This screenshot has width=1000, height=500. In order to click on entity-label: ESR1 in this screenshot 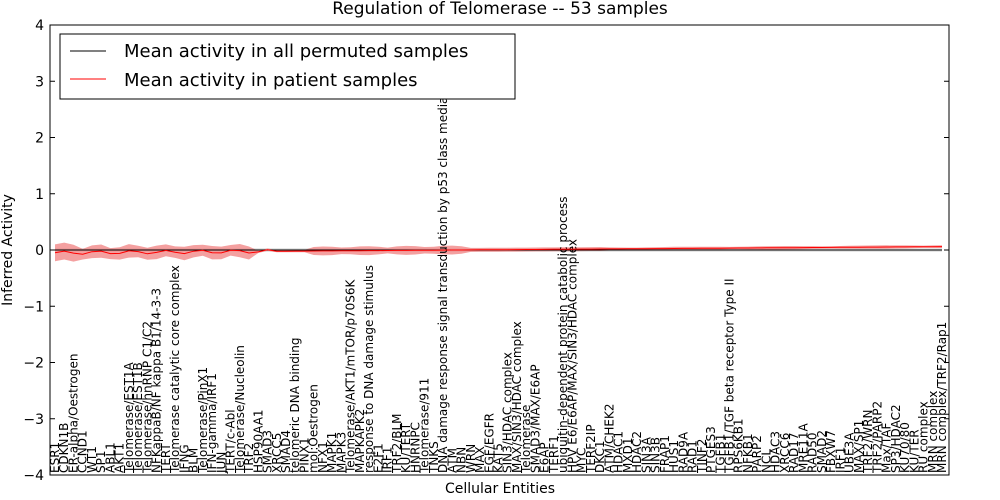, I will do `click(55, 457)`.